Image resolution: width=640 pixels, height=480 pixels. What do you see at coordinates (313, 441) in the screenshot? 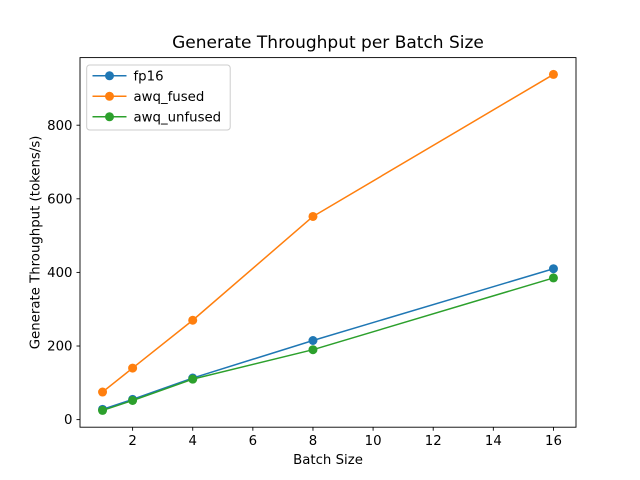
I see `x-tick-label: 8` at bounding box center [313, 441].